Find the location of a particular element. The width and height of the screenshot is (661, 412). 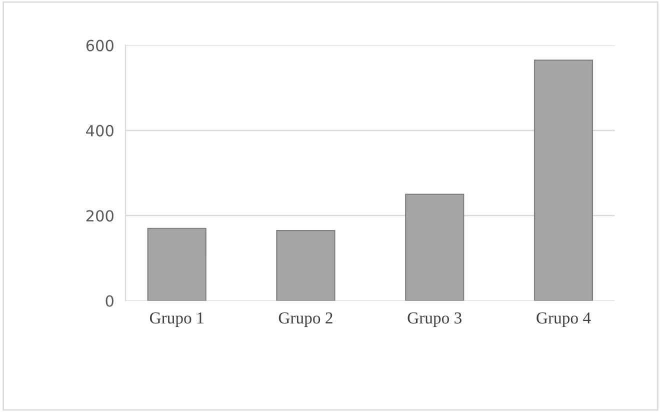

x-tick-label: Grupo 1 is located at coordinates (177, 319).